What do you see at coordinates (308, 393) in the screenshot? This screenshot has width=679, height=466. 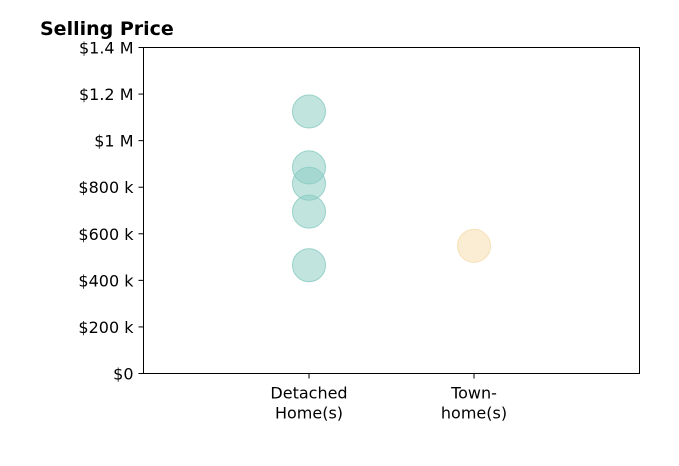 I see `x-tick-label: Detached` at bounding box center [308, 393].